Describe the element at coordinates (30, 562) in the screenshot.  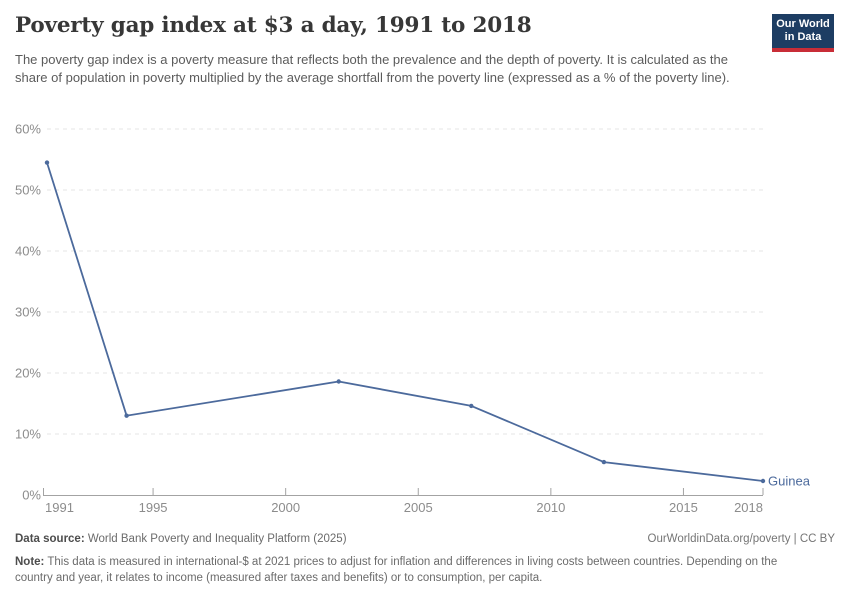
I see `note-label: Note:` at that location.